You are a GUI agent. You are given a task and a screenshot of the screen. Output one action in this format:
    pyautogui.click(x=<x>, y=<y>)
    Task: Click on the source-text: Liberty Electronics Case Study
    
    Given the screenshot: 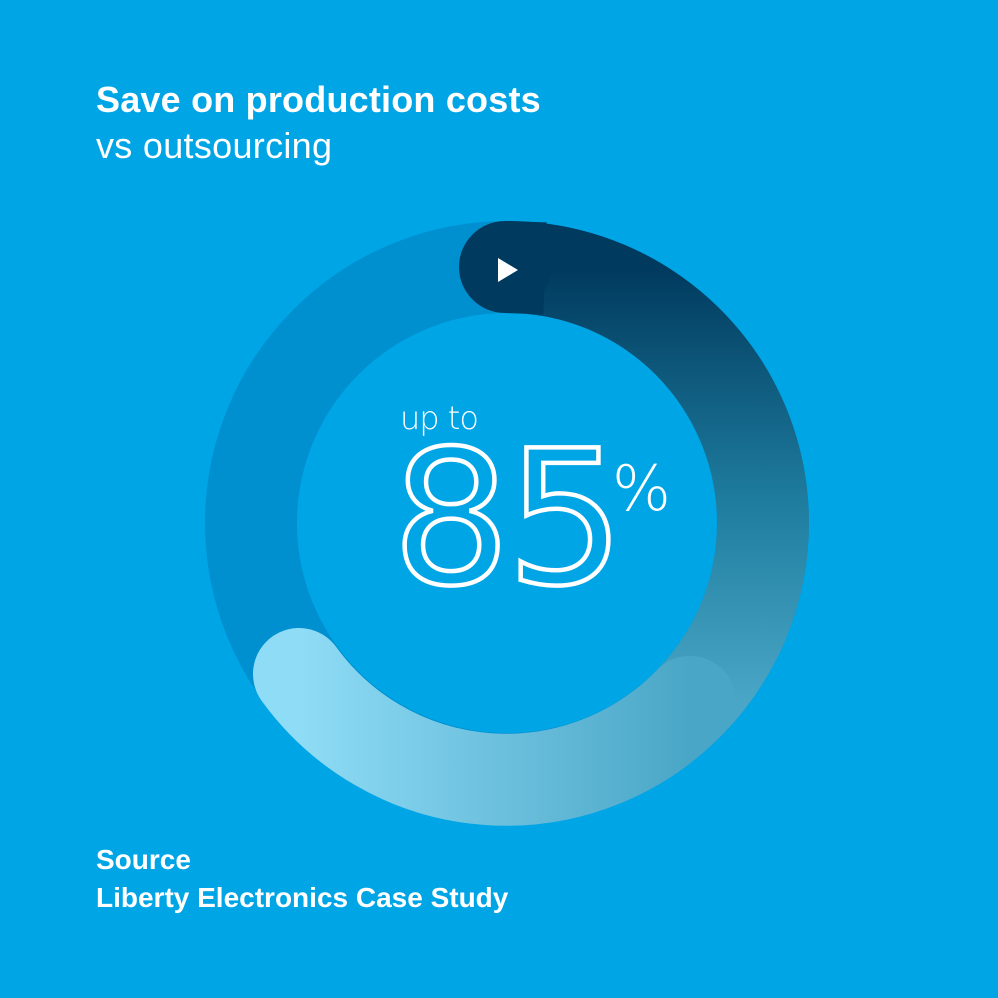 What is the action you would take?
    pyautogui.click(x=302, y=897)
    